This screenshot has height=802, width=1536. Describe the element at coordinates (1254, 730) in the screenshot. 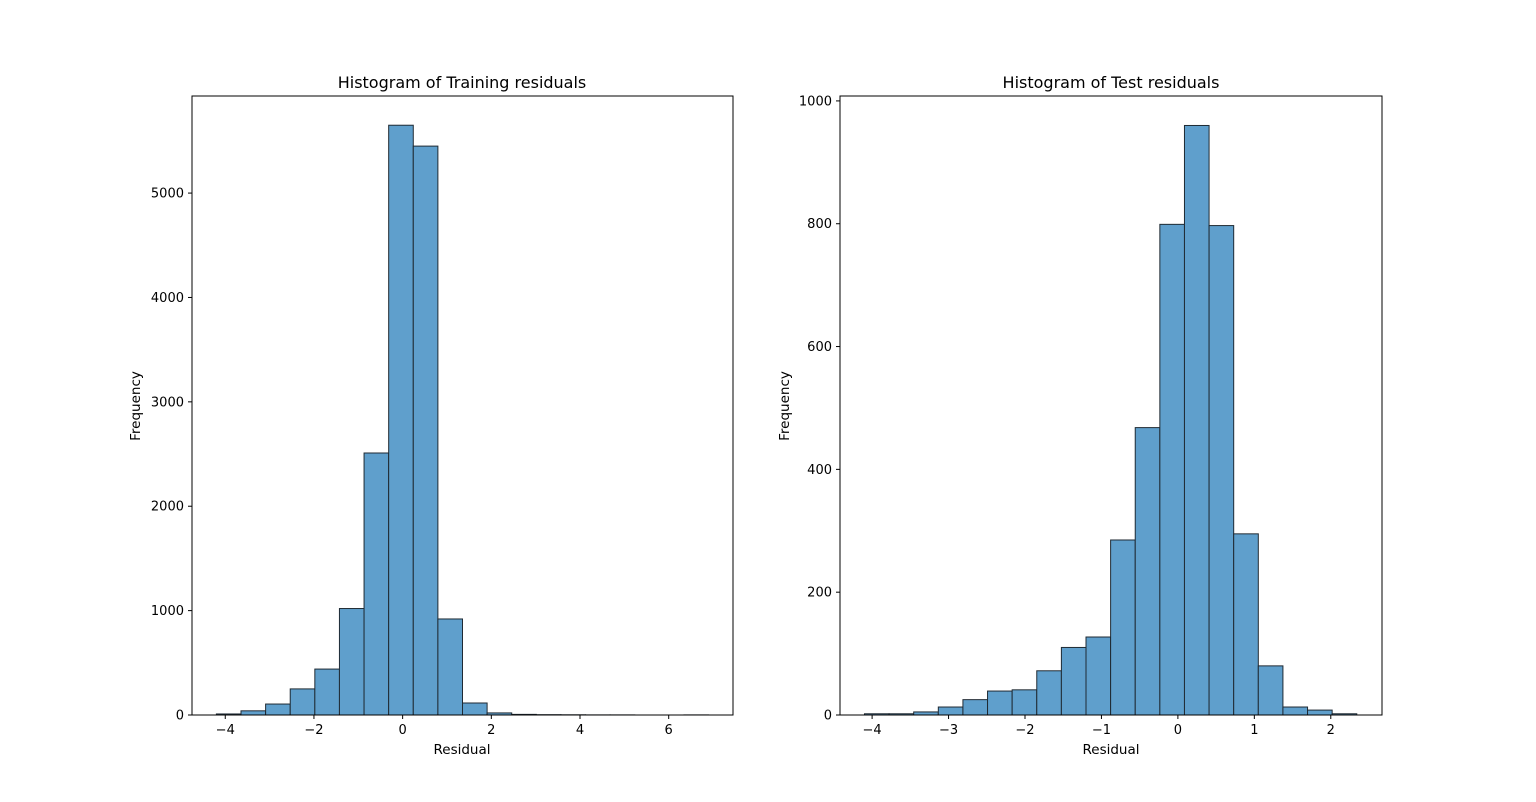

I see `x-tick-label: 1` at that location.